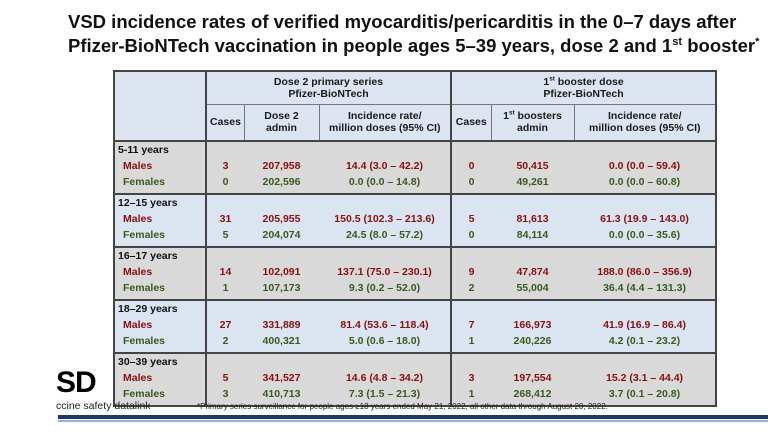 The height and width of the screenshot is (432, 768). I want to click on cell: 150.5 (102.3 – 213.6), so click(385, 219).